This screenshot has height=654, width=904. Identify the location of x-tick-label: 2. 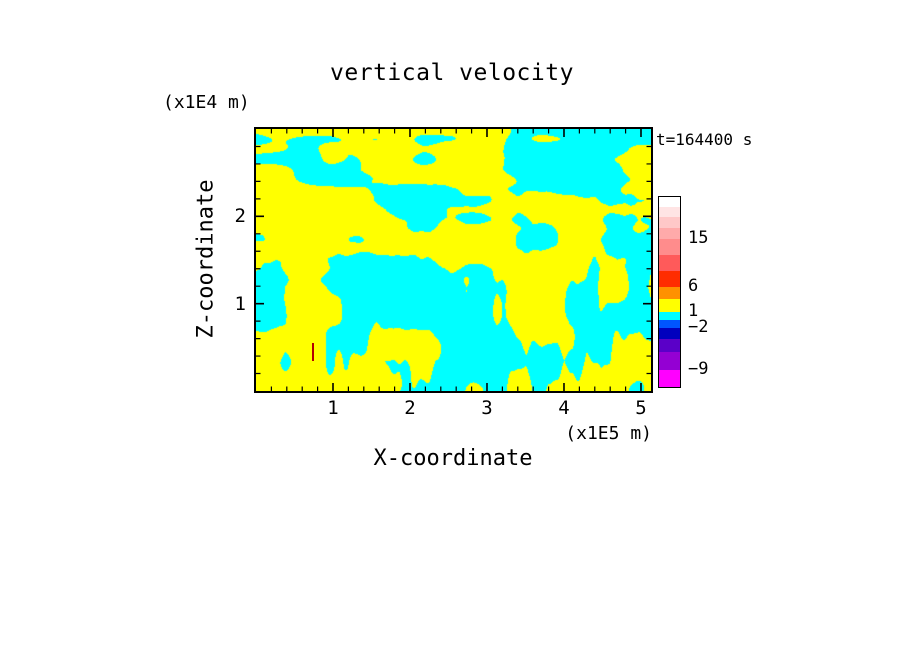
(410, 408).